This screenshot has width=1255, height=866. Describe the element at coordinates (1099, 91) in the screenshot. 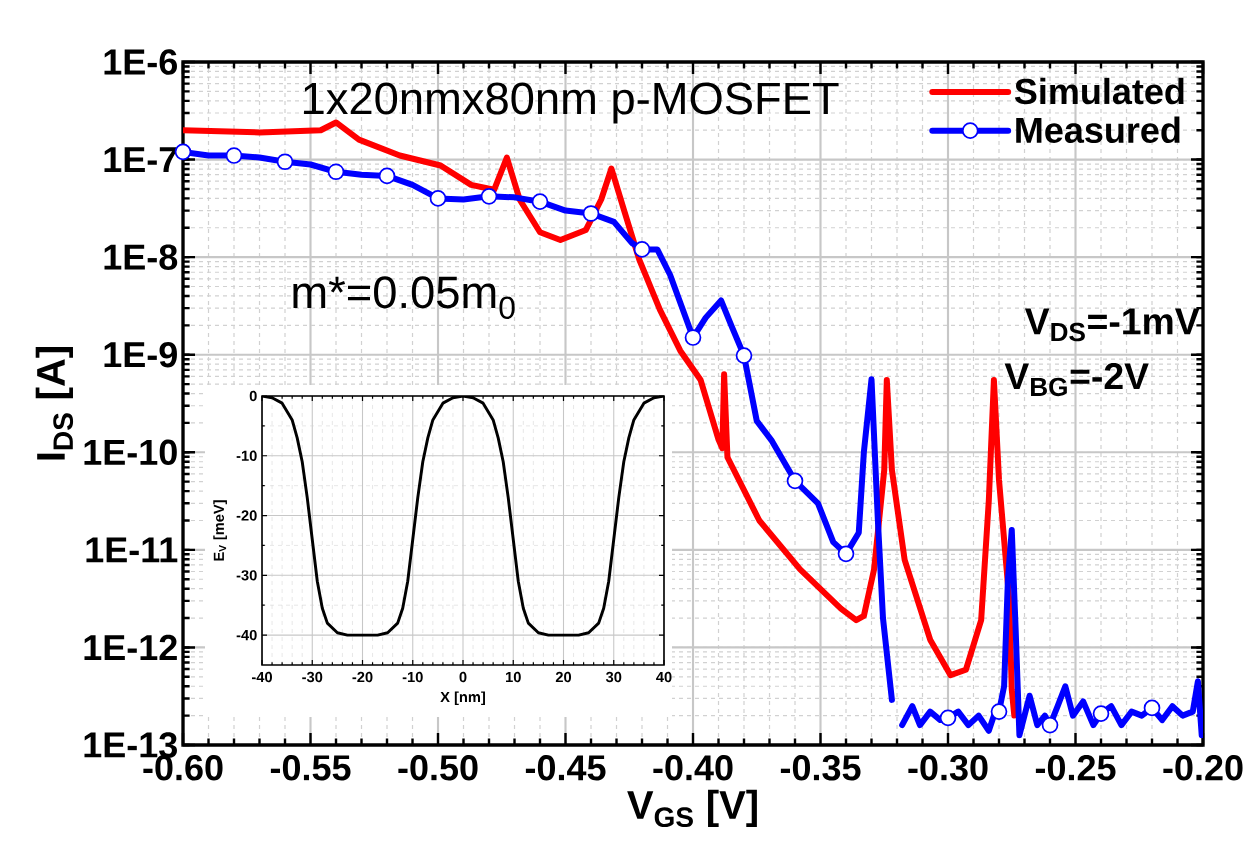

I see `legend-label: Simulated` at that location.